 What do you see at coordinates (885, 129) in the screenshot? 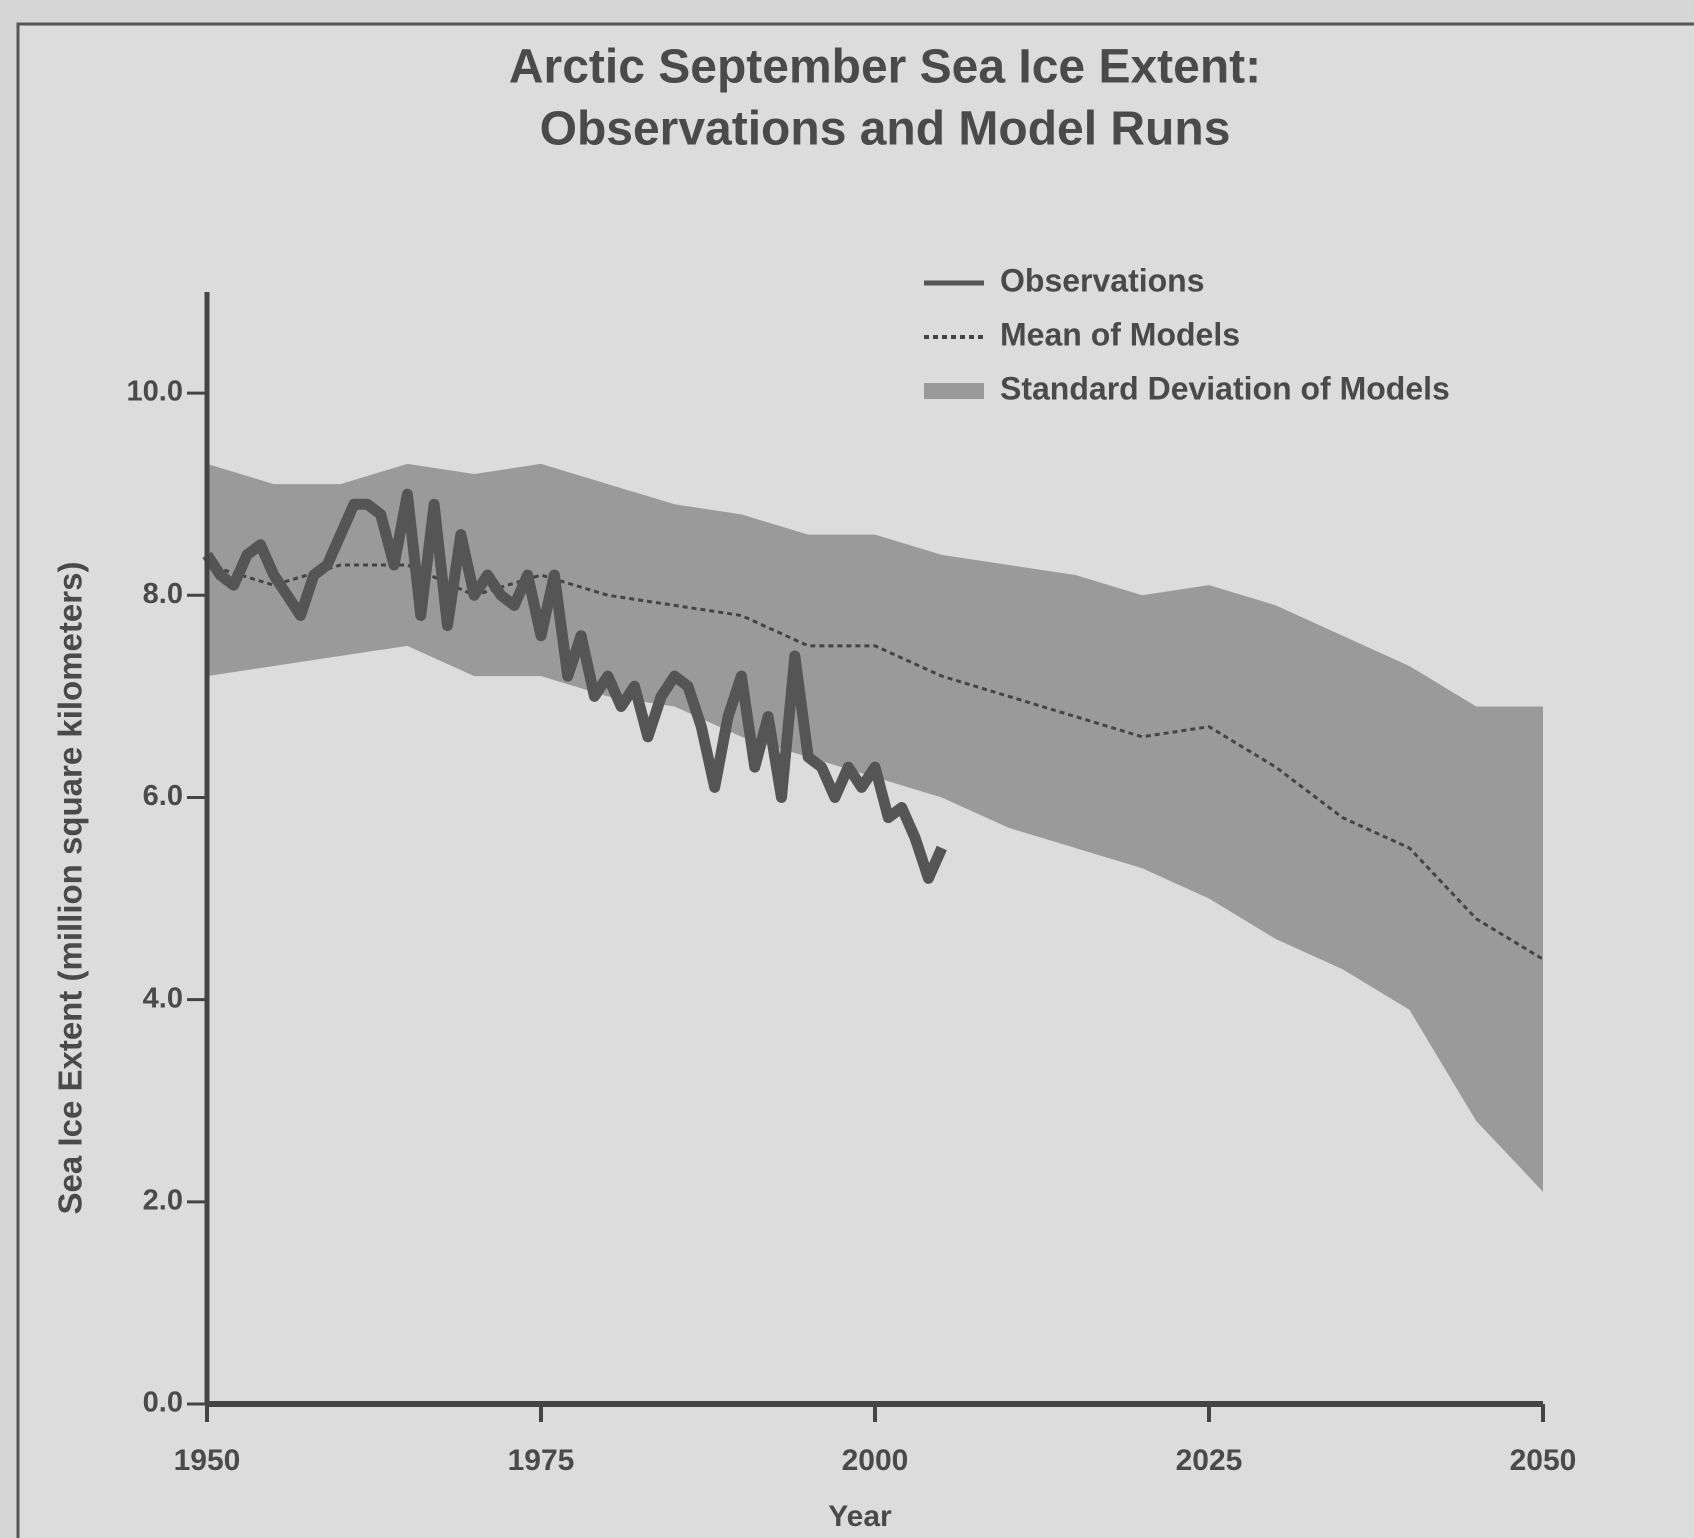
I see `chart-title: Observations and Model Runs` at bounding box center [885, 129].